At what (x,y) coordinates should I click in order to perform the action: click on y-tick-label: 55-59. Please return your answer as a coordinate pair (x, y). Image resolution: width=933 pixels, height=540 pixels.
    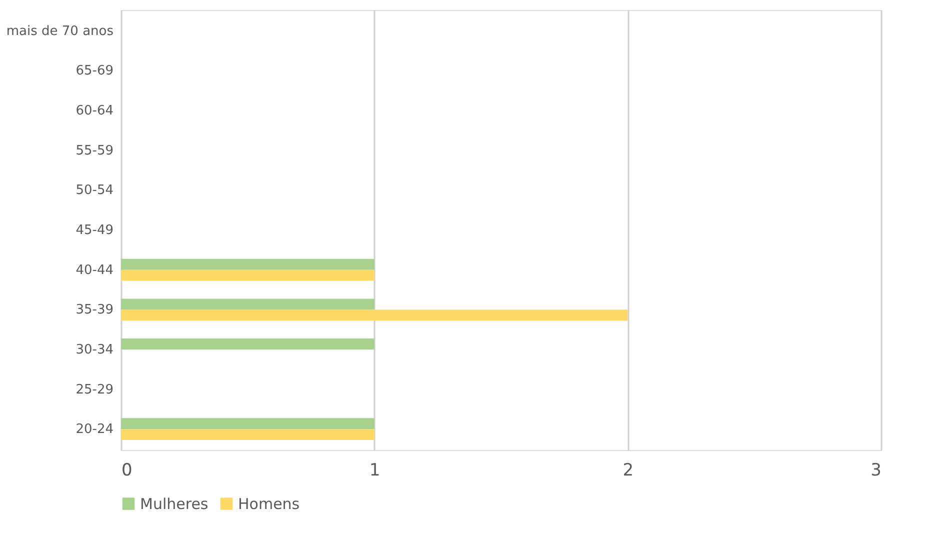
    Looking at the image, I should click on (95, 150).